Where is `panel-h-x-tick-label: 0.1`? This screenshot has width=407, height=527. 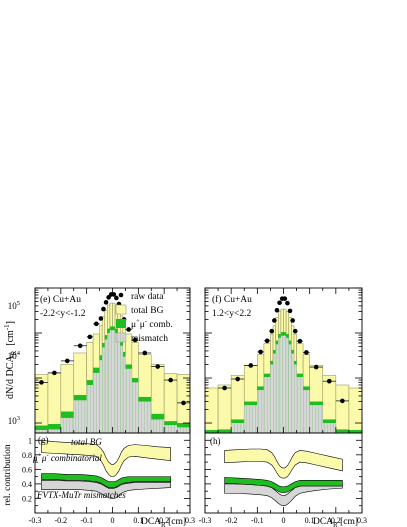
panel-h-x-tick-label: 0.1 is located at coordinates (310, 520).